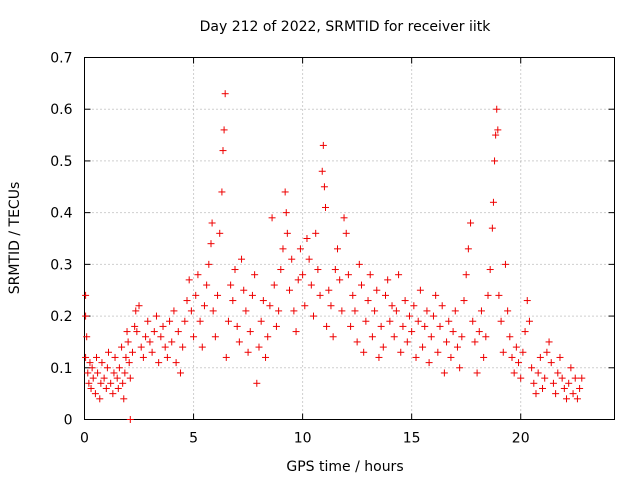  I want to click on x-tick-label: 5, so click(193, 439).